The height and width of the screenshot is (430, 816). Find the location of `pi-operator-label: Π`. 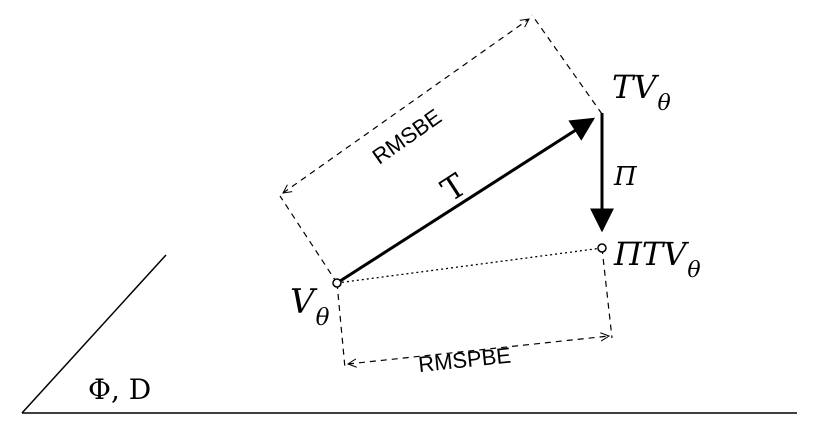

pi-operator-label: Π is located at coordinates (625, 177).